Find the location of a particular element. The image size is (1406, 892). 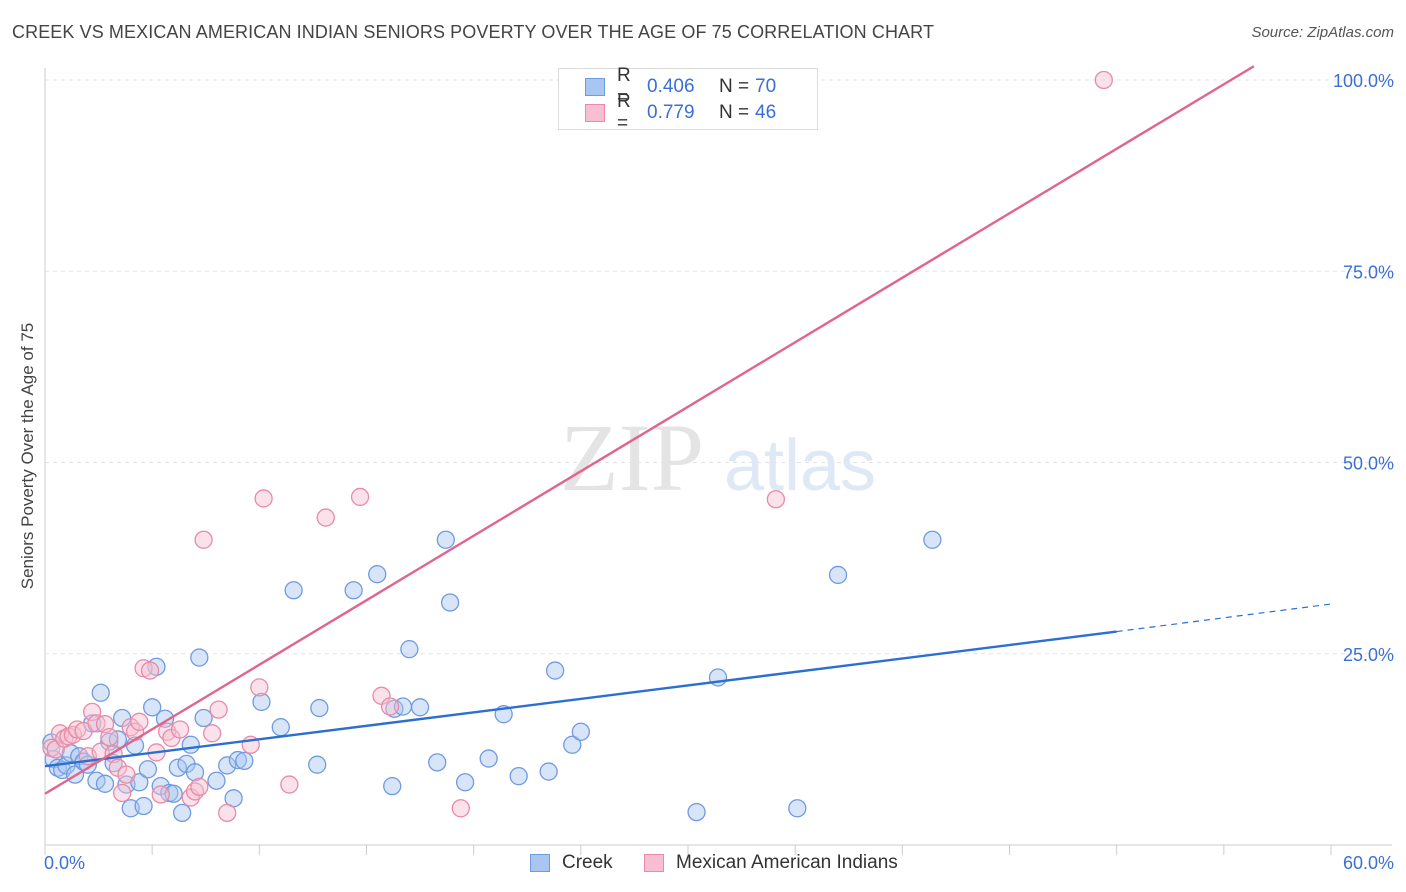

trend-line-extension is located at coordinates (1224, 618).